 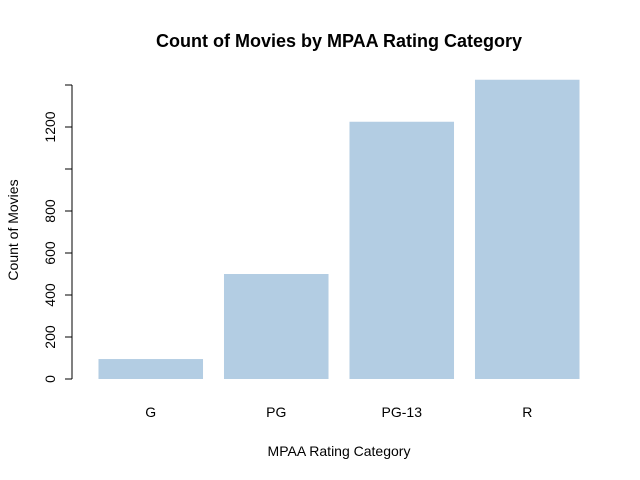 I want to click on x-tick-label: R, so click(x=527, y=412).